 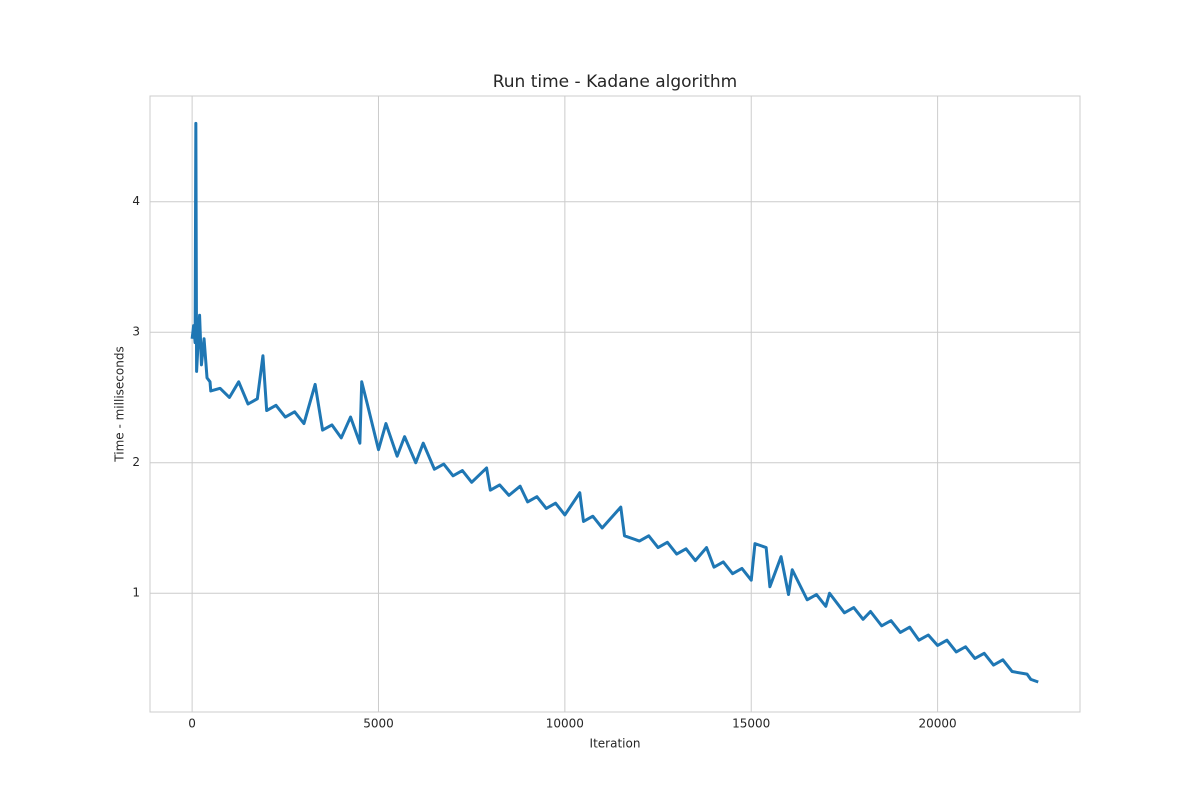 What do you see at coordinates (615, 82) in the screenshot?
I see `chart-title: Run time - Kadane algorithm` at bounding box center [615, 82].